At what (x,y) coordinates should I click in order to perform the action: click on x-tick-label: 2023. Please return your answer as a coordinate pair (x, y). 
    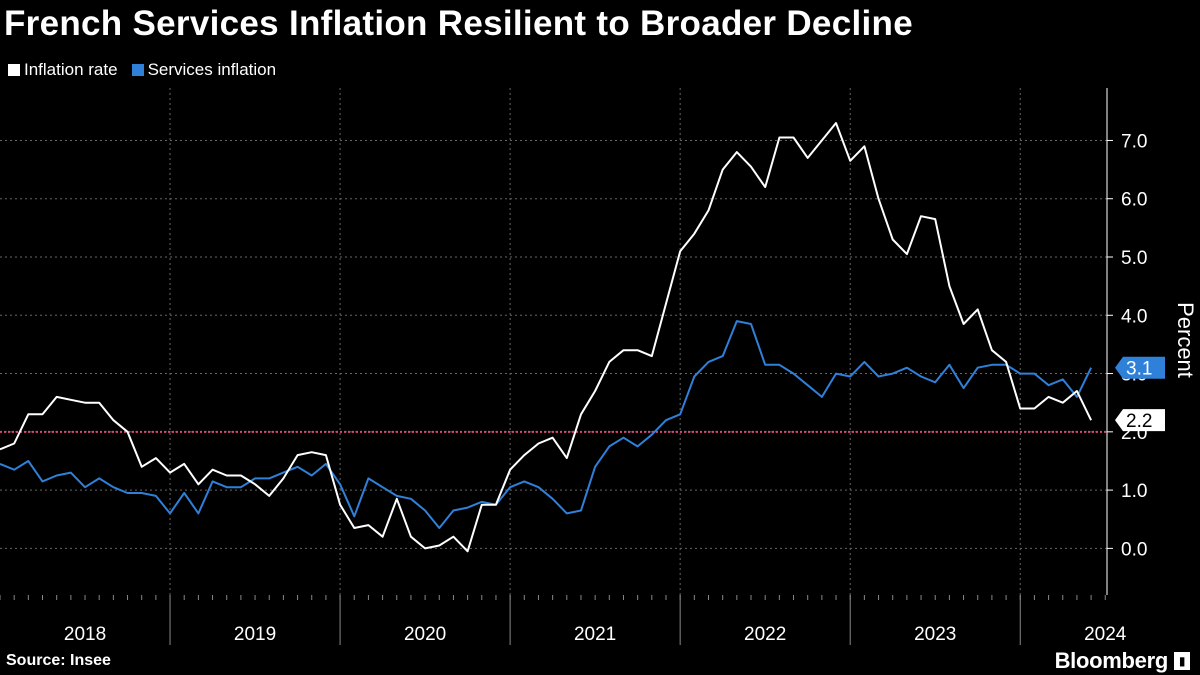
    Looking at the image, I should click on (935, 634).